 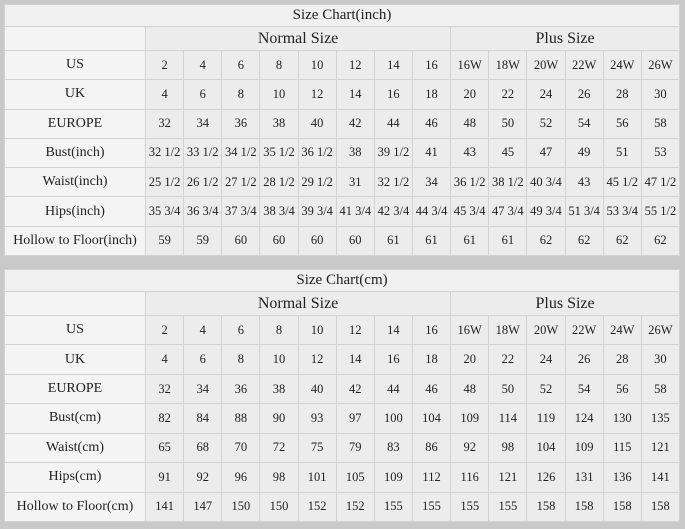 I want to click on size-cell: 98, so click(x=508, y=448).